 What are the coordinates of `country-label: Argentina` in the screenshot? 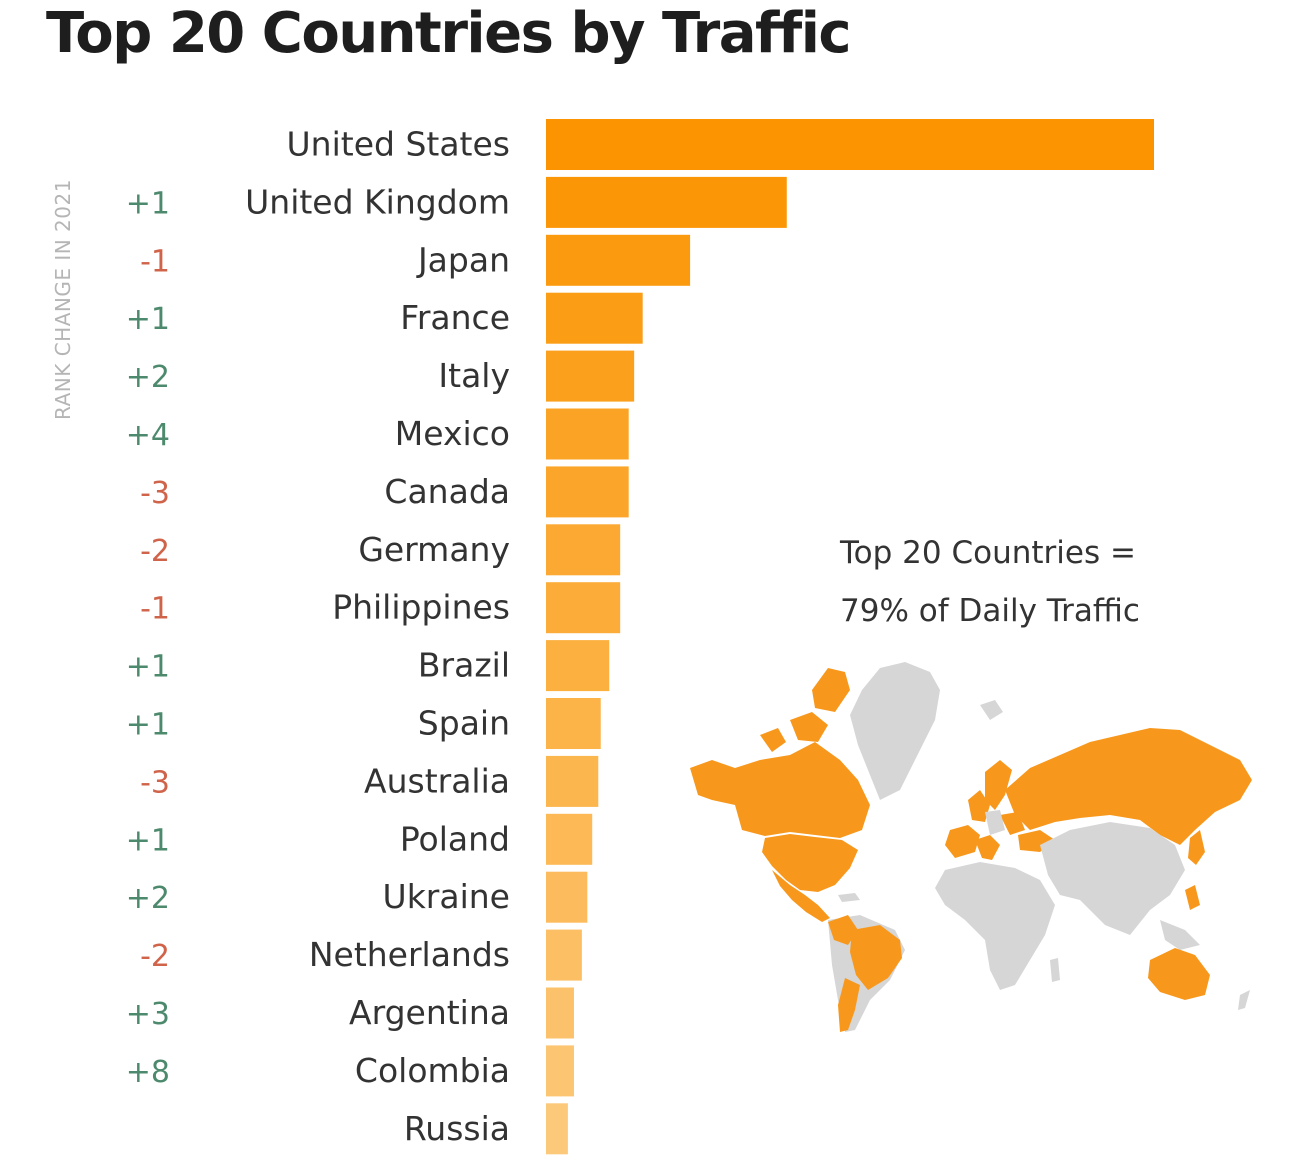 It's located at (429, 1012).